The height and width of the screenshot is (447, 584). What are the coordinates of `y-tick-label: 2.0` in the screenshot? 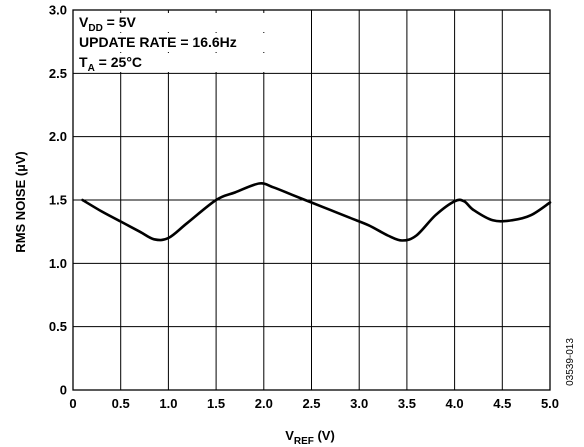 It's located at (58, 136).